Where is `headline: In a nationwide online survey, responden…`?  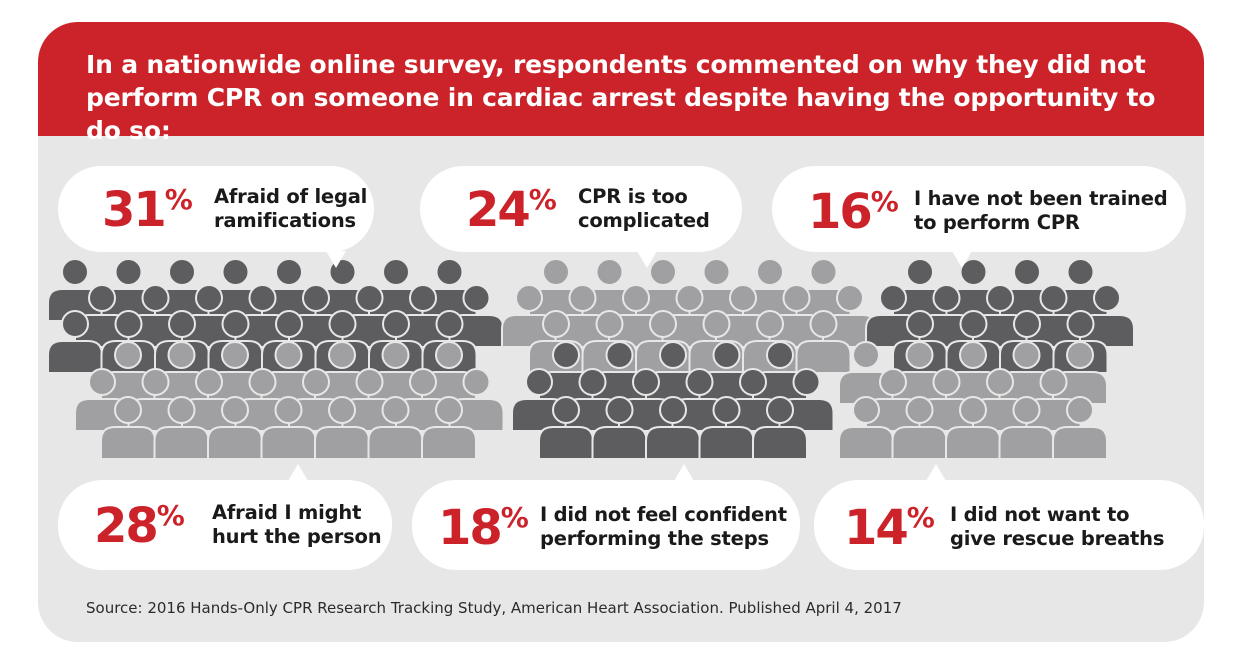 headline: In a nationwide online survey, responden… is located at coordinates (621, 97).